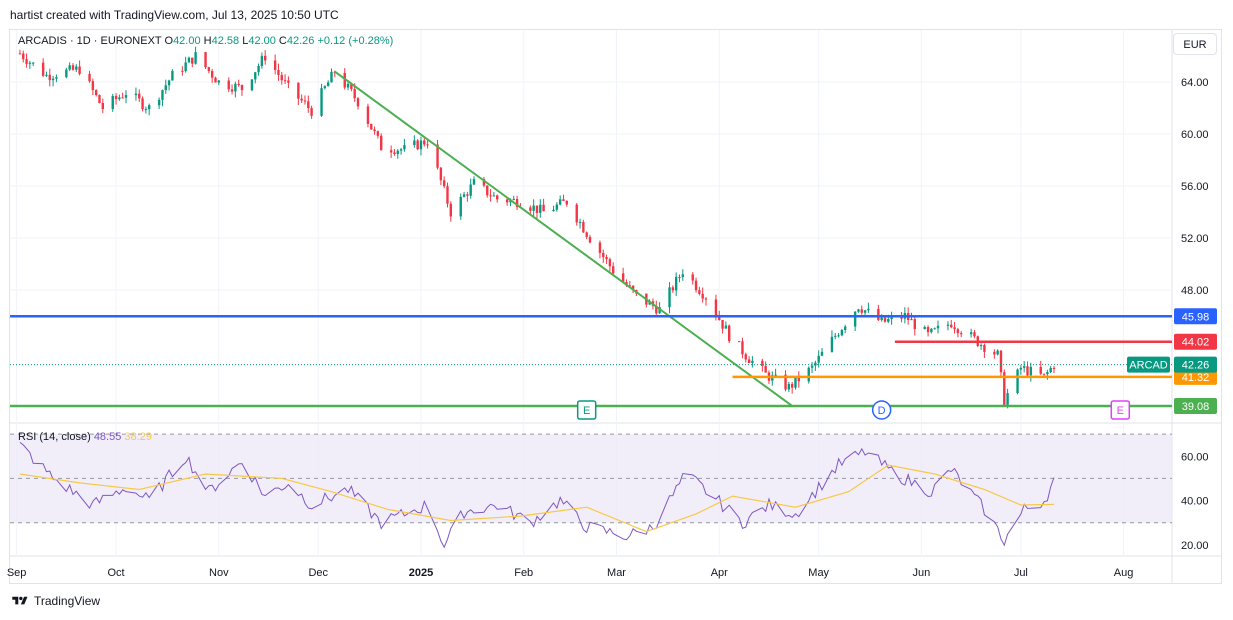  I want to click on time-tick-label: Sep, so click(17, 573).